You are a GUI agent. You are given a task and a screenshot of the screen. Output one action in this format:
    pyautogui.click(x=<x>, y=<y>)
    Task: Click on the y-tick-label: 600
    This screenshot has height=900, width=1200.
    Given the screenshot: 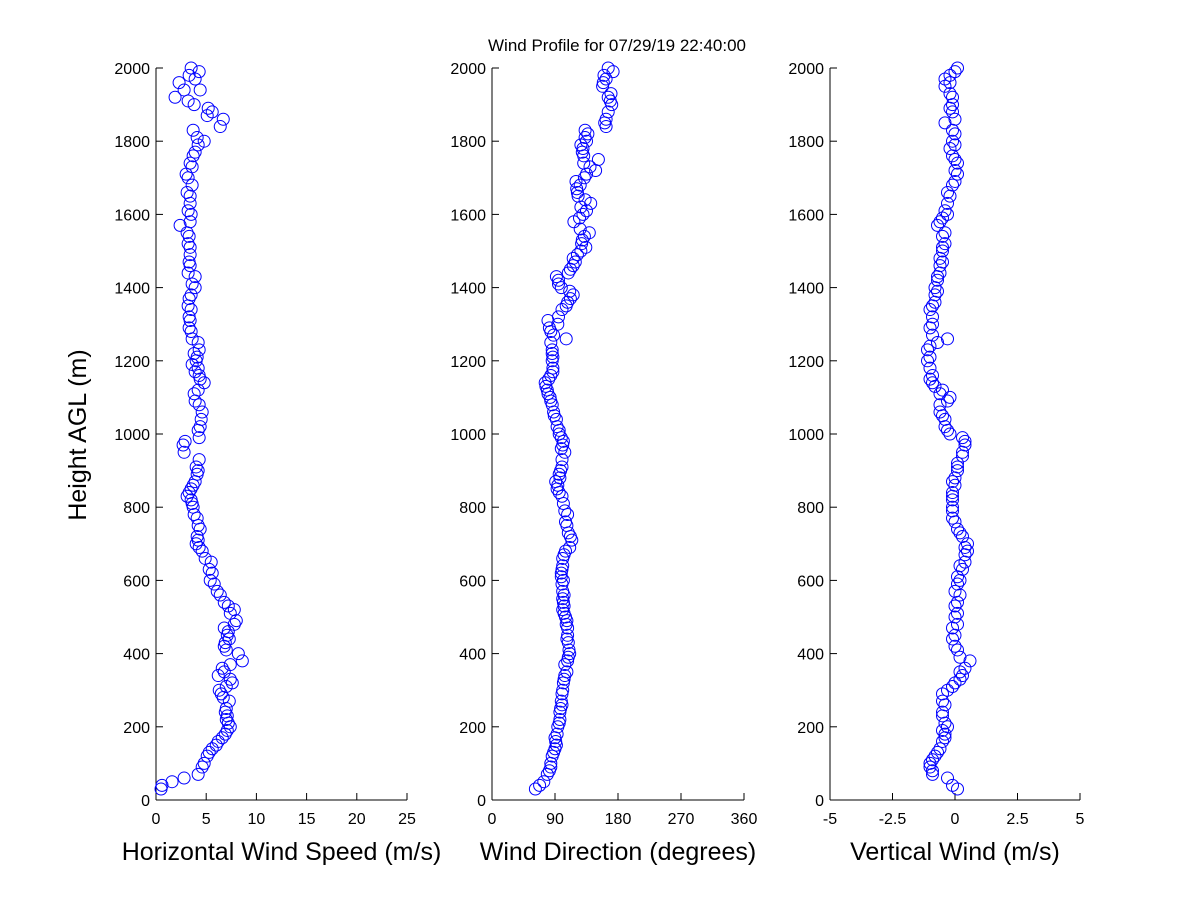 What is the action you would take?
    pyautogui.click(x=472, y=581)
    